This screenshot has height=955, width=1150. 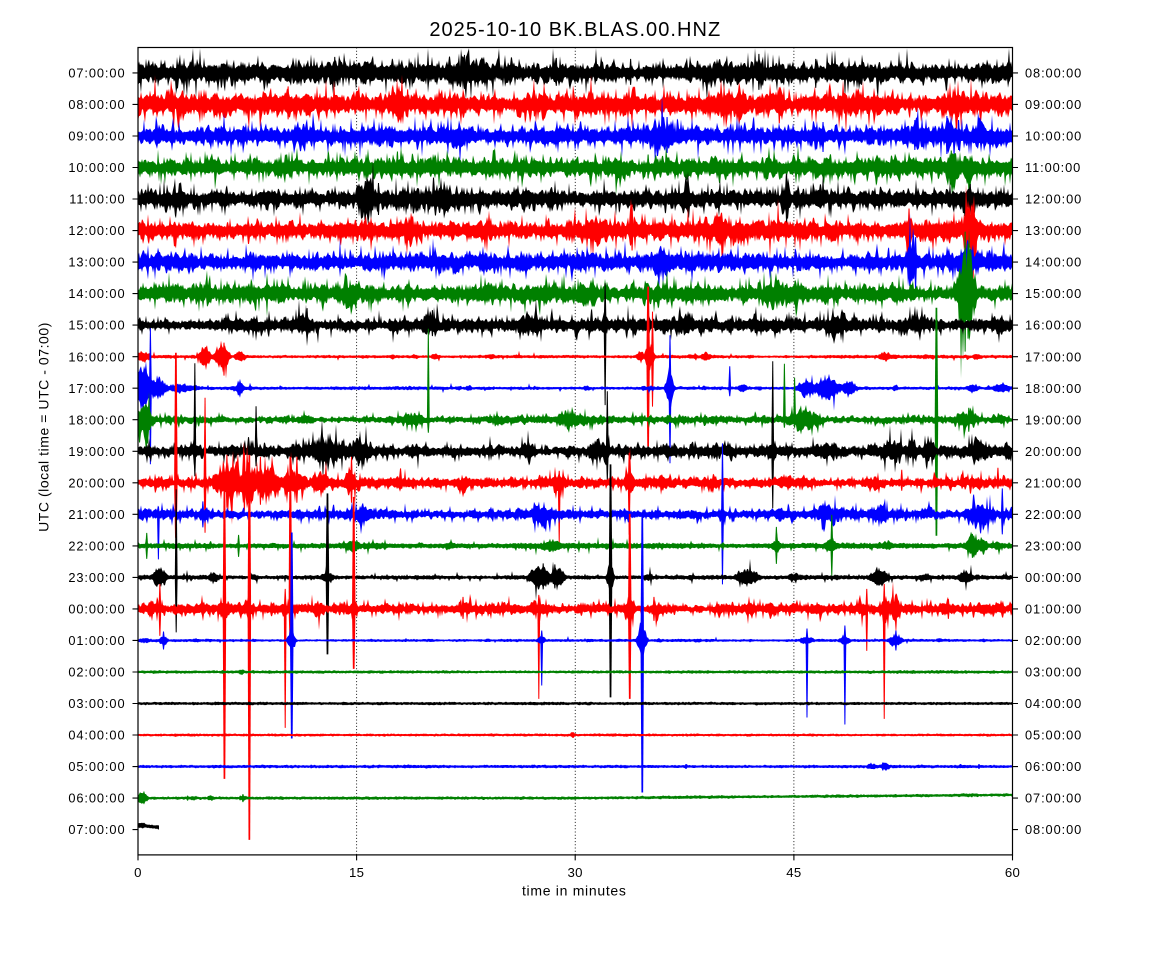 What do you see at coordinates (356, 872) in the screenshot?
I see `svg-text: 15` at bounding box center [356, 872].